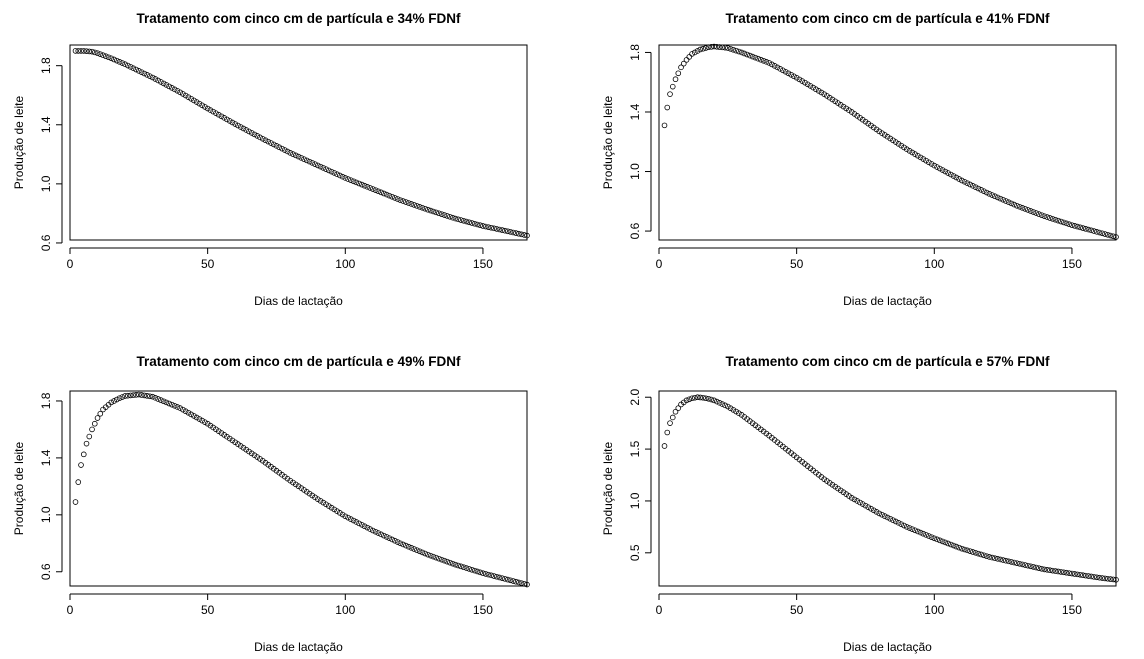 The width and height of the screenshot is (1144, 659). Describe the element at coordinates (608, 488) in the screenshot. I see `y-axis-label: Produção de leite` at that location.